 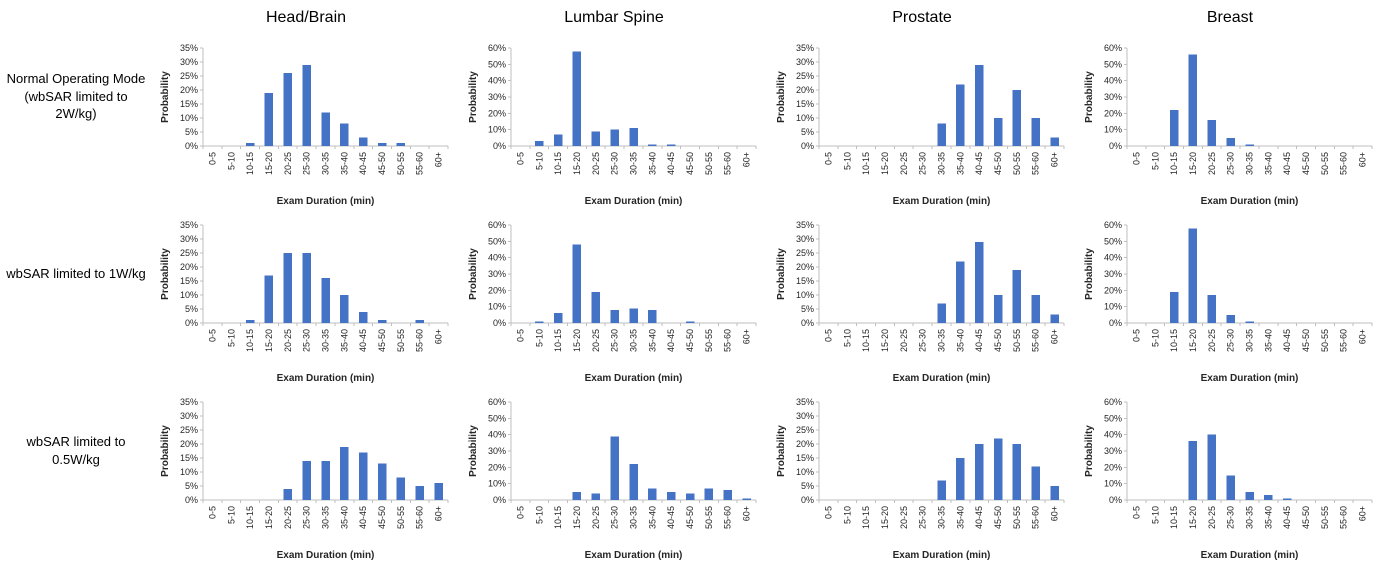 I want to click on row-label-05wkg: wbSAR limited to 0.5W/kg, so click(x=76, y=450).